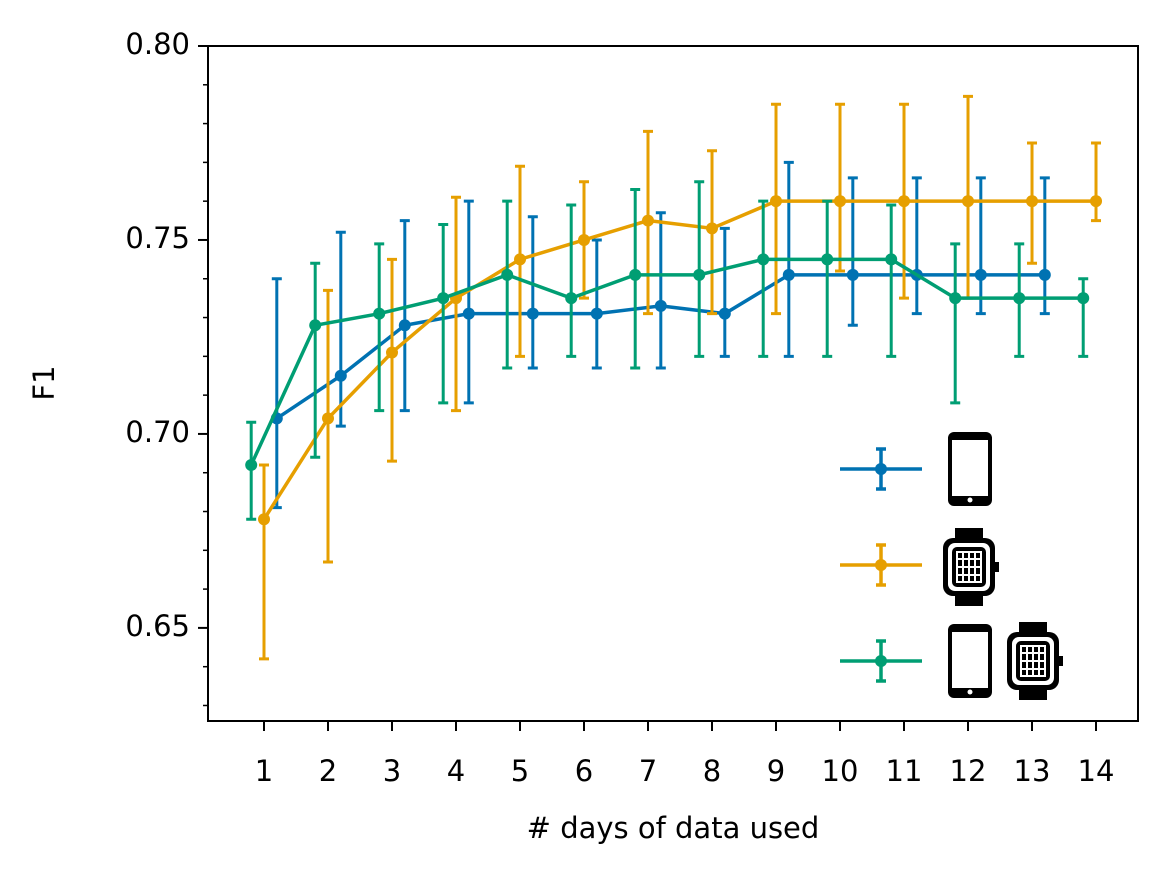  I want to click on y-tick-label: 0.80, so click(157, 44).